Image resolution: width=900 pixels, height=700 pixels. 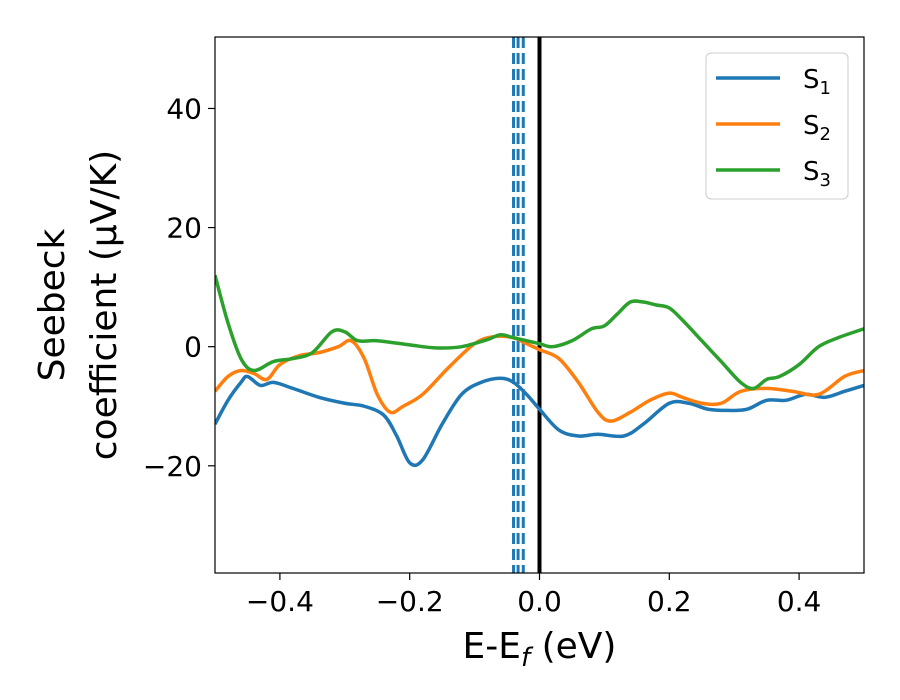 I want to click on legend-box, so click(x=777, y=126).